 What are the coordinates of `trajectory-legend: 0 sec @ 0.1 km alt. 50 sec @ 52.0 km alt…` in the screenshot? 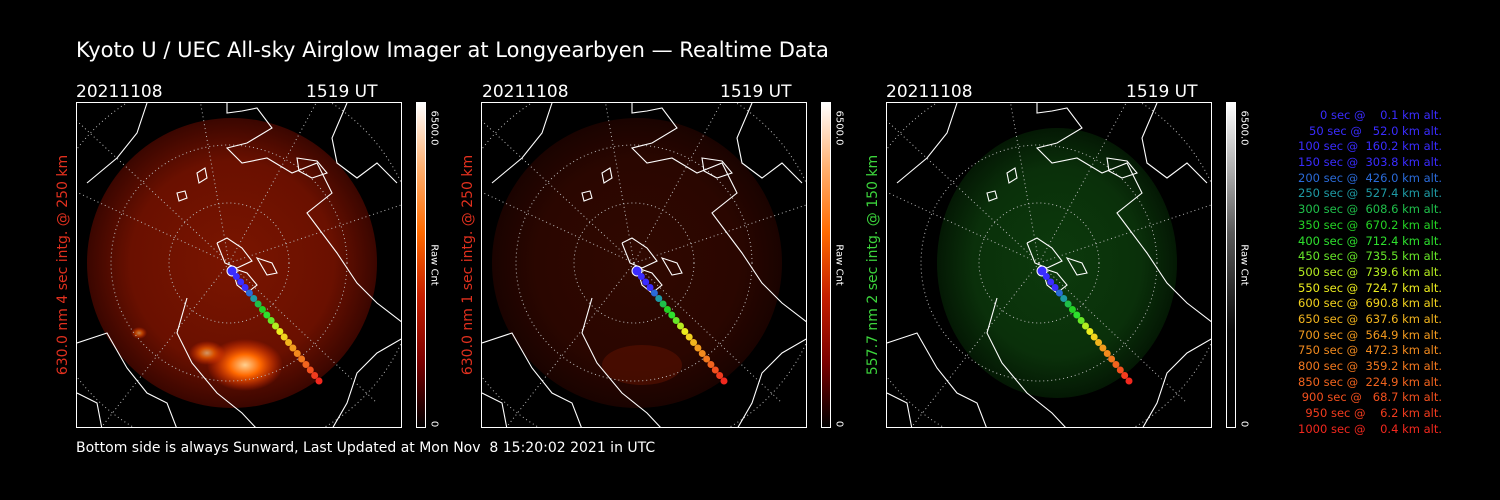 It's located at (1352, 272).